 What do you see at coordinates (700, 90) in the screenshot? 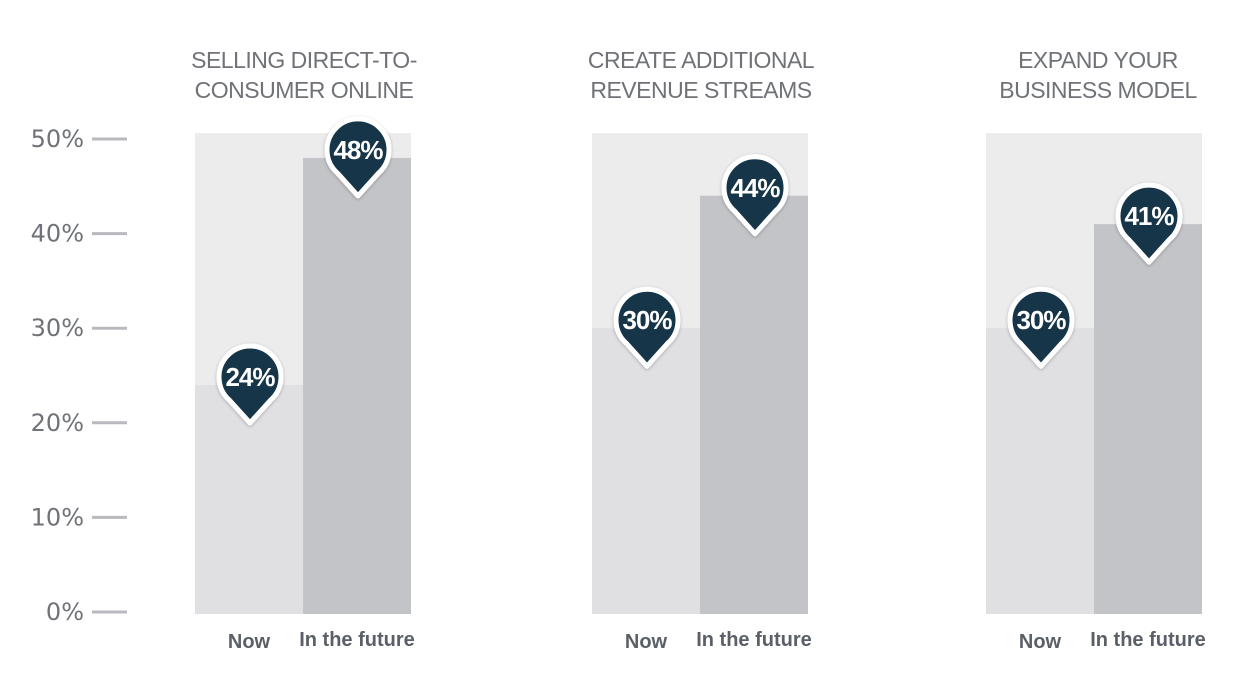
I see `panel-title: REVENUE STREAMS` at bounding box center [700, 90].